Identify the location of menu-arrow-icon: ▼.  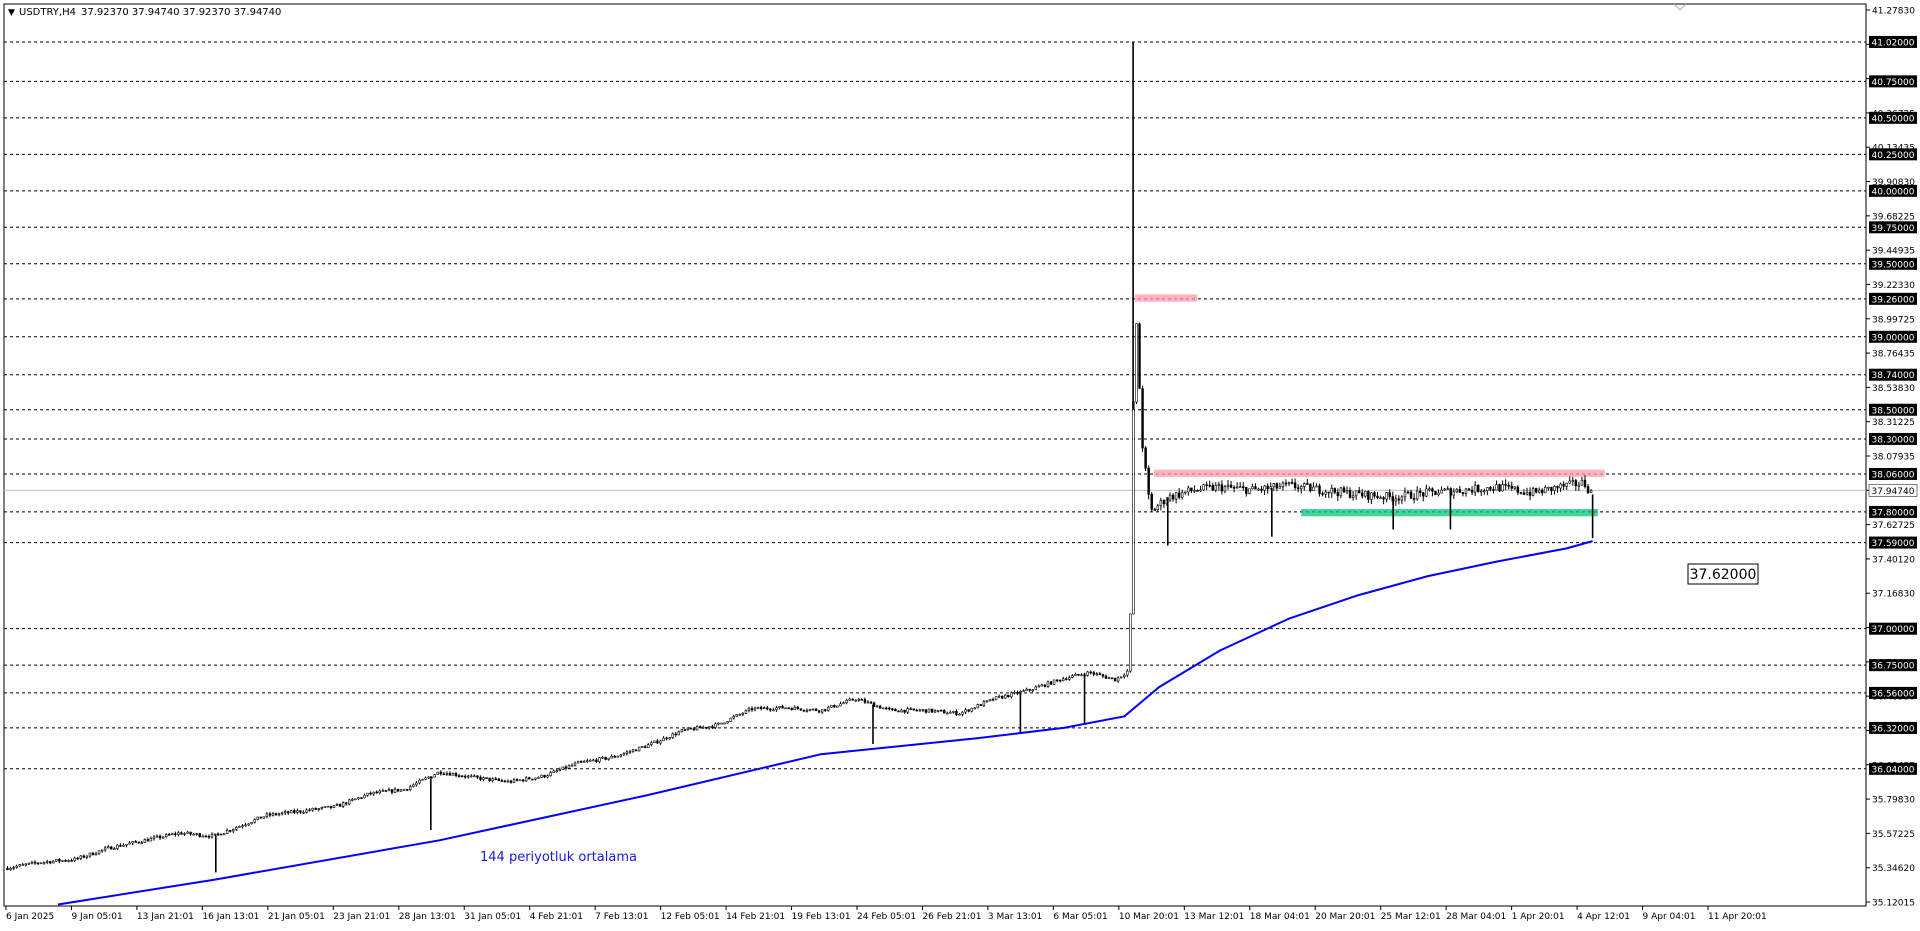
(11, 13).